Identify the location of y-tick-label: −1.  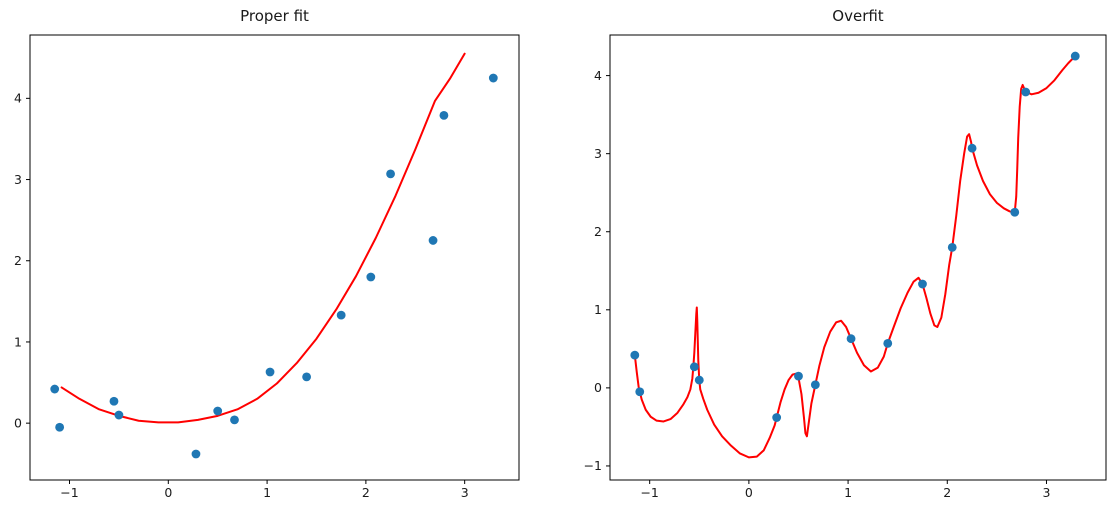
(593, 465).